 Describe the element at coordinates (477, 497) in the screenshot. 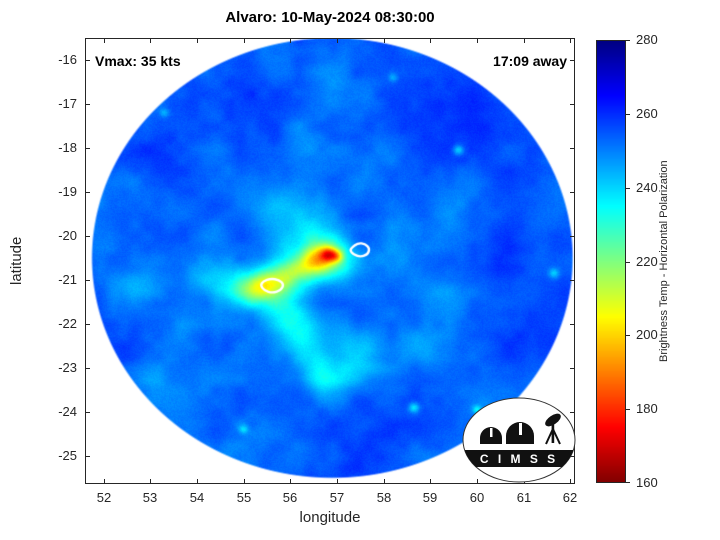

I see `x-tick-label: 60` at that location.